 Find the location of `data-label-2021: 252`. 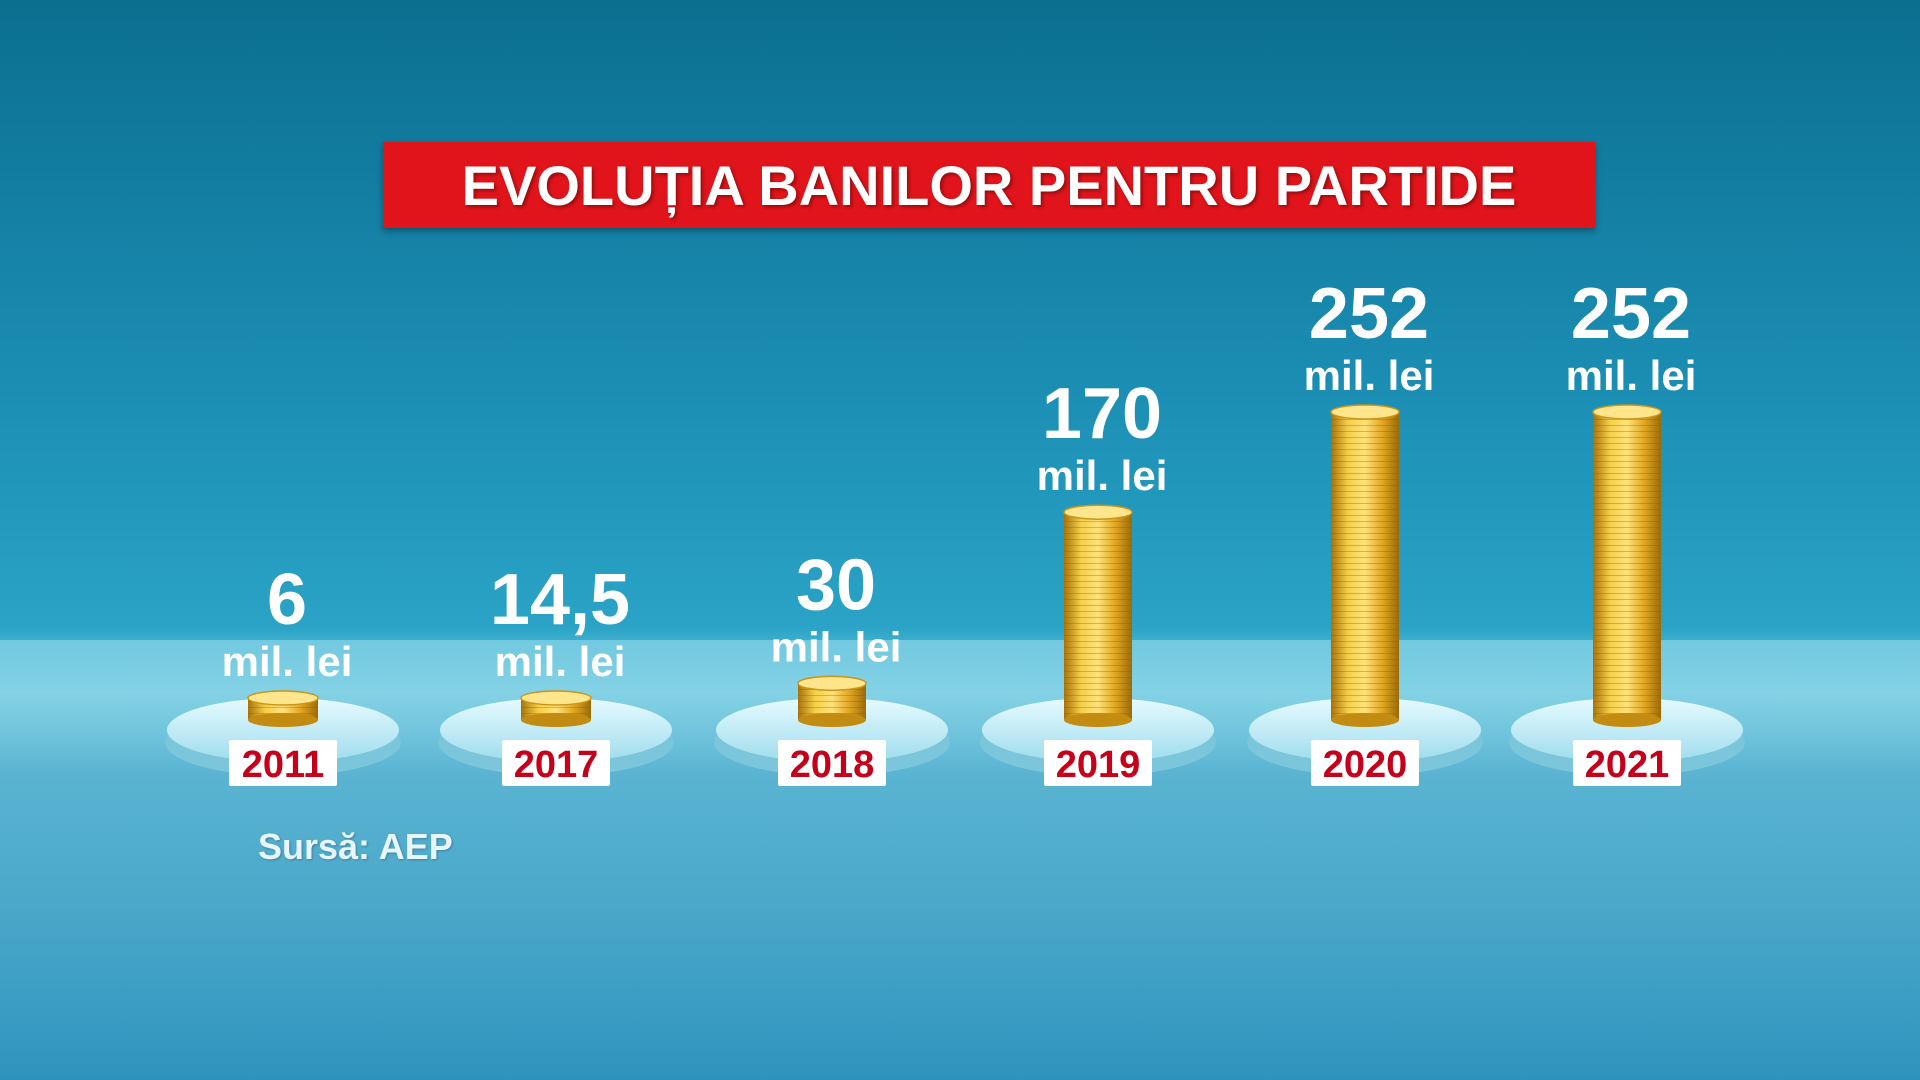

data-label-2021: 252 is located at coordinates (1631, 314).